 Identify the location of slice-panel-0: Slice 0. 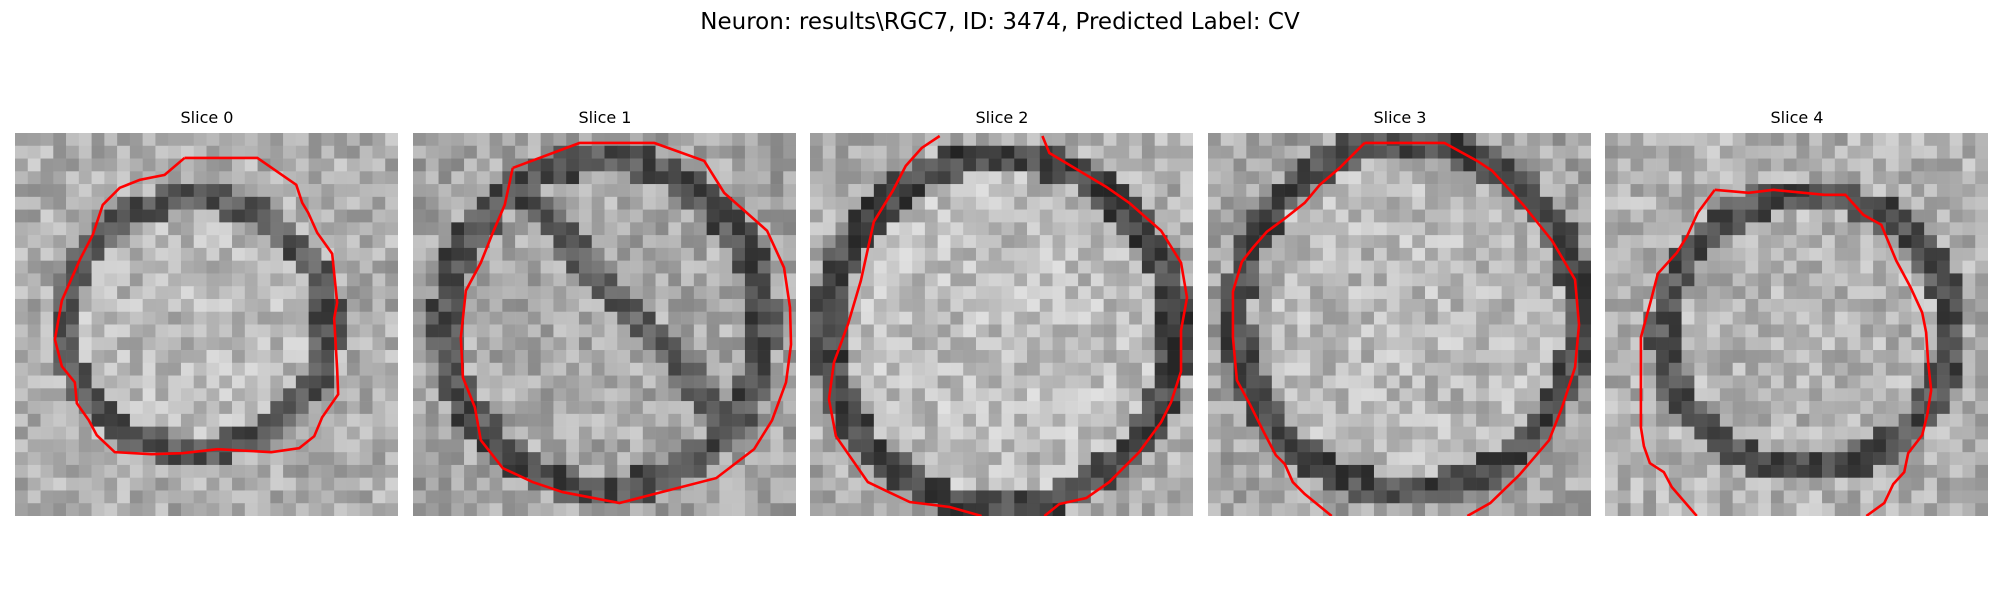
(207, 312).